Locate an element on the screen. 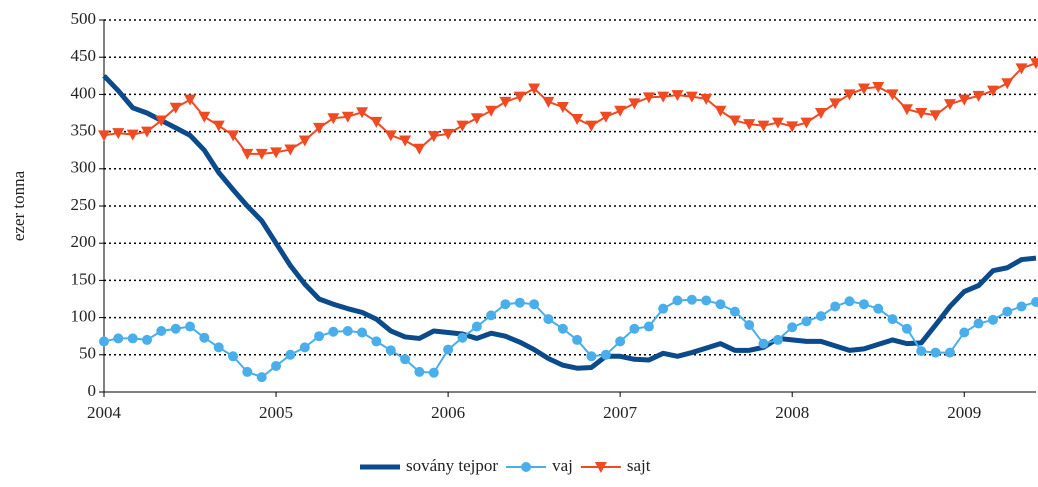  y-tick-label: 300 is located at coordinates (84, 167).